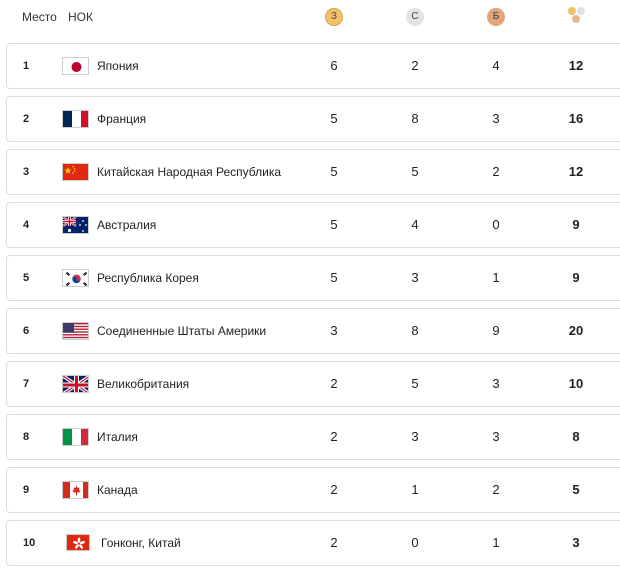 This screenshot has width=620, height=573. Describe the element at coordinates (415, 542) in the screenshot. I see `silver-count: 0` at that location.